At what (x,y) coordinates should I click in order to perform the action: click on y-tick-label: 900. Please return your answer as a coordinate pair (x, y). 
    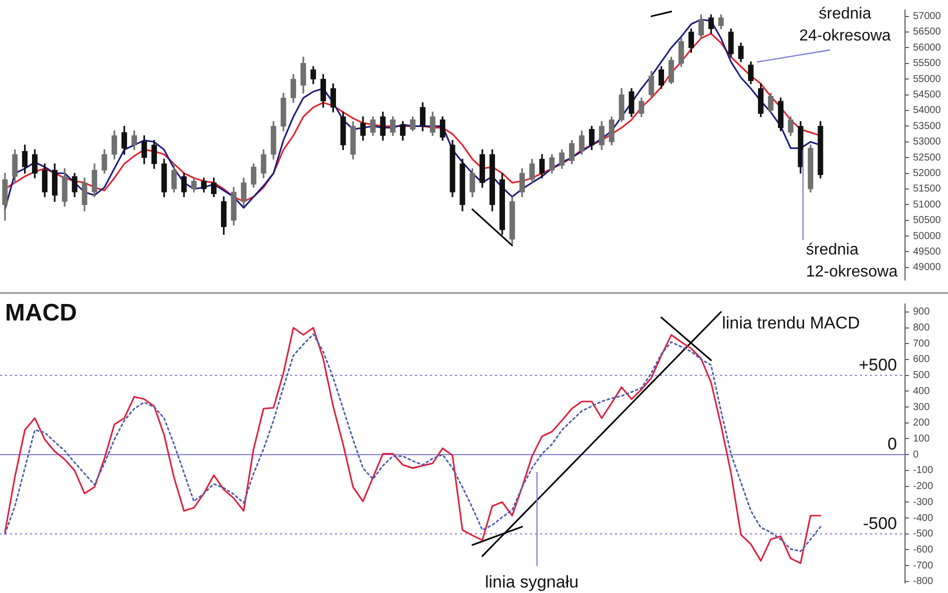
    Looking at the image, I should click on (921, 312).